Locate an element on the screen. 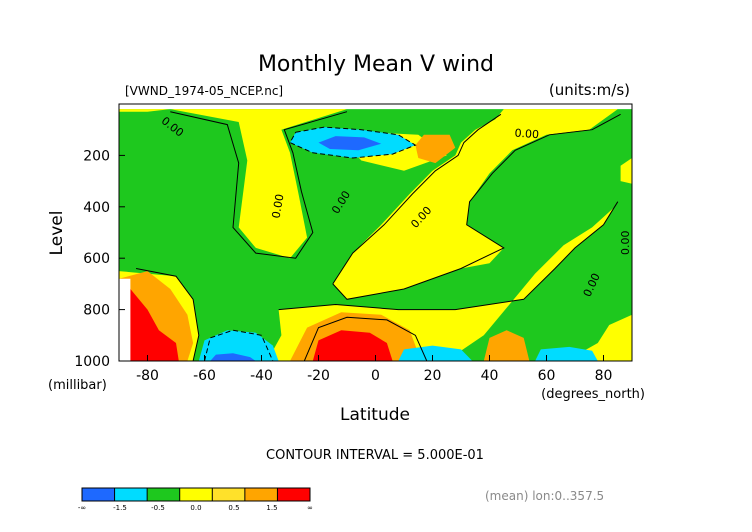 This screenshot has height=532, width=752. colorbar-label: -1.5 is located at coordinates (120, 508).